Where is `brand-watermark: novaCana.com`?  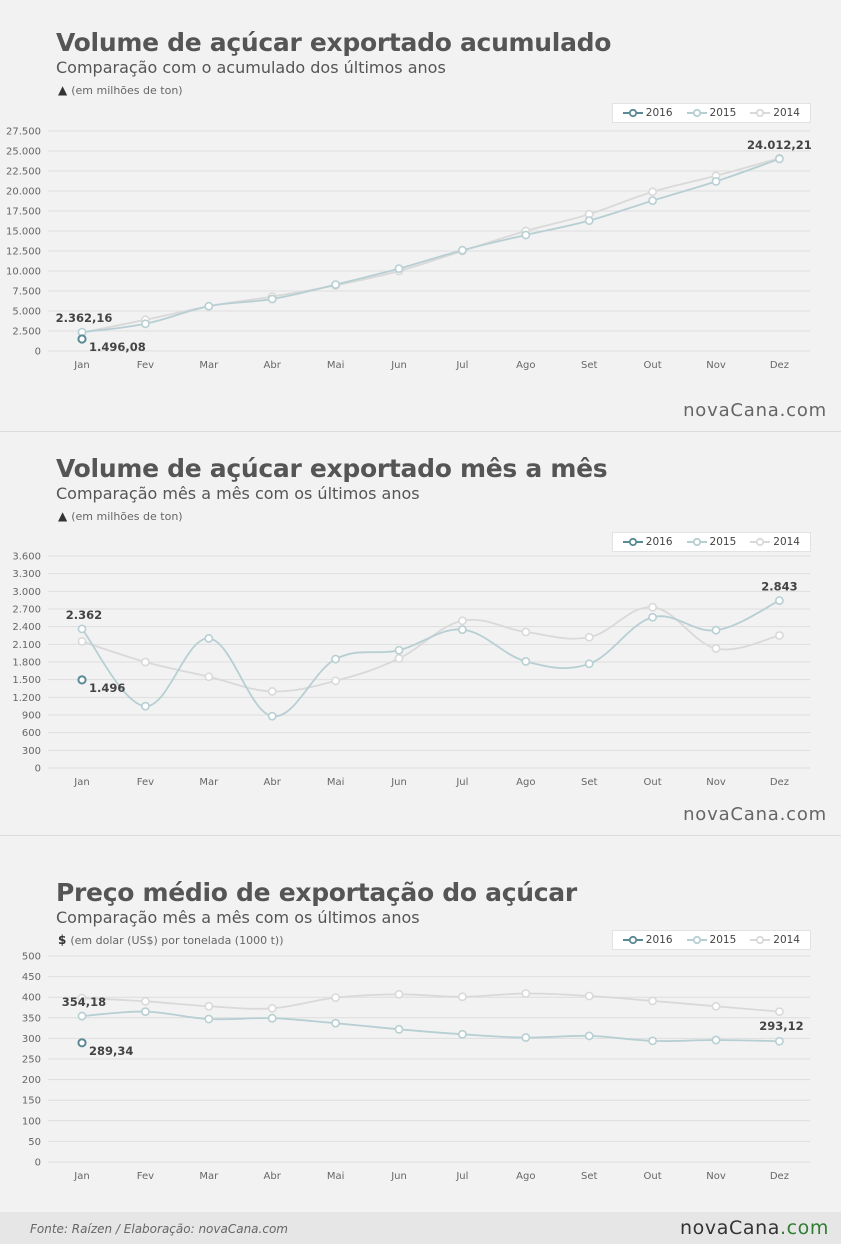 brand-watermark: novaCana.com is located at coordinates (755, 410).